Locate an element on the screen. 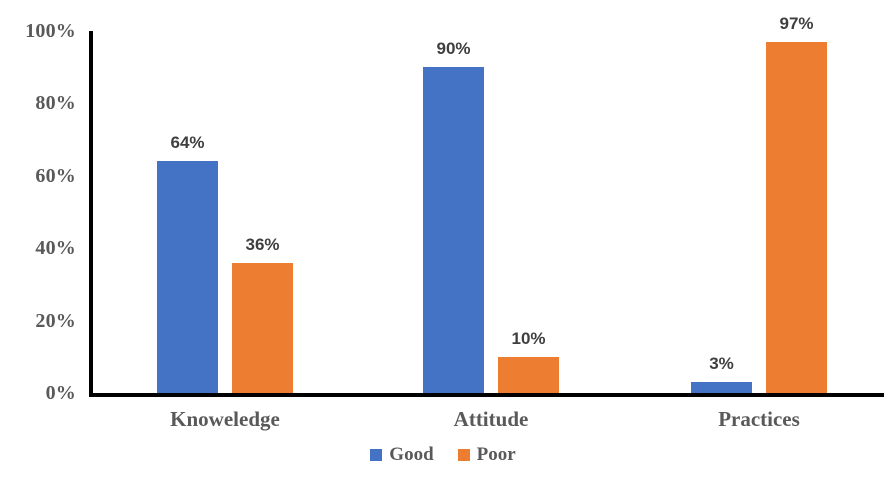 The height and width of the screenshot is (480, 886). category-label-knoweledge: Knoweledge is located at coordinates (225, 419).